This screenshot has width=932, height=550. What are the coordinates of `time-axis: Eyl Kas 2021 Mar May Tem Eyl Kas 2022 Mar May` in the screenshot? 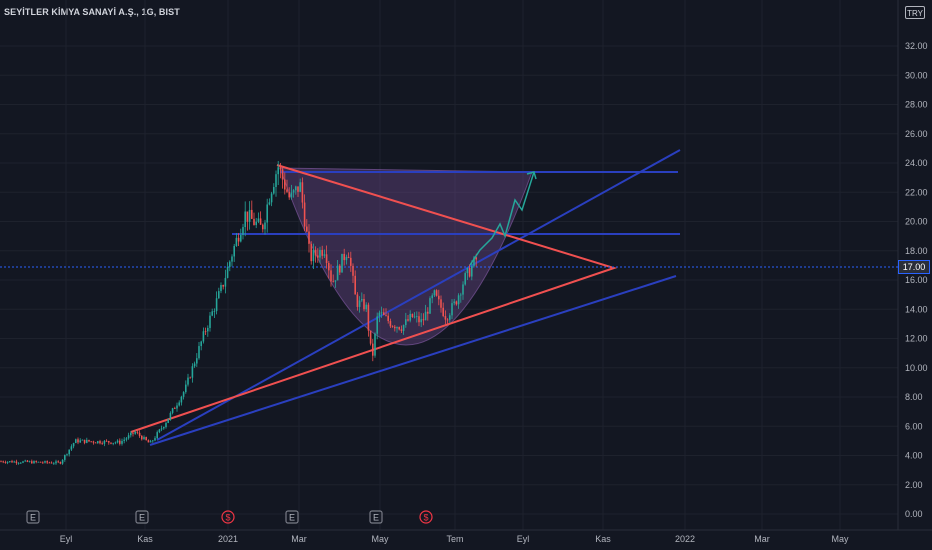 It's located at (454, 539).